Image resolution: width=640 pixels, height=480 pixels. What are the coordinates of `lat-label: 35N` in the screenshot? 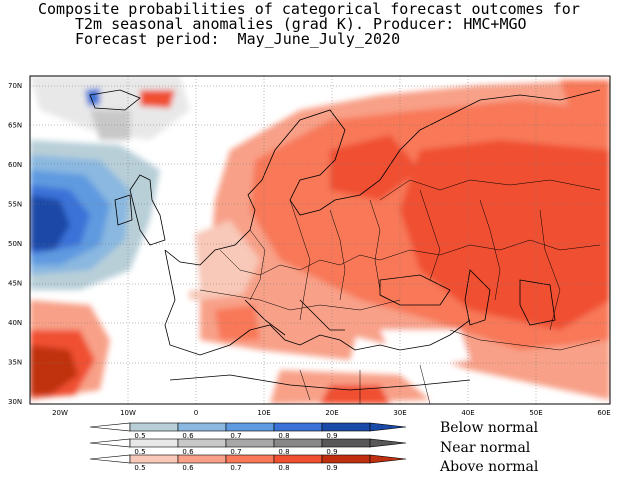 It's located at (15, 363).